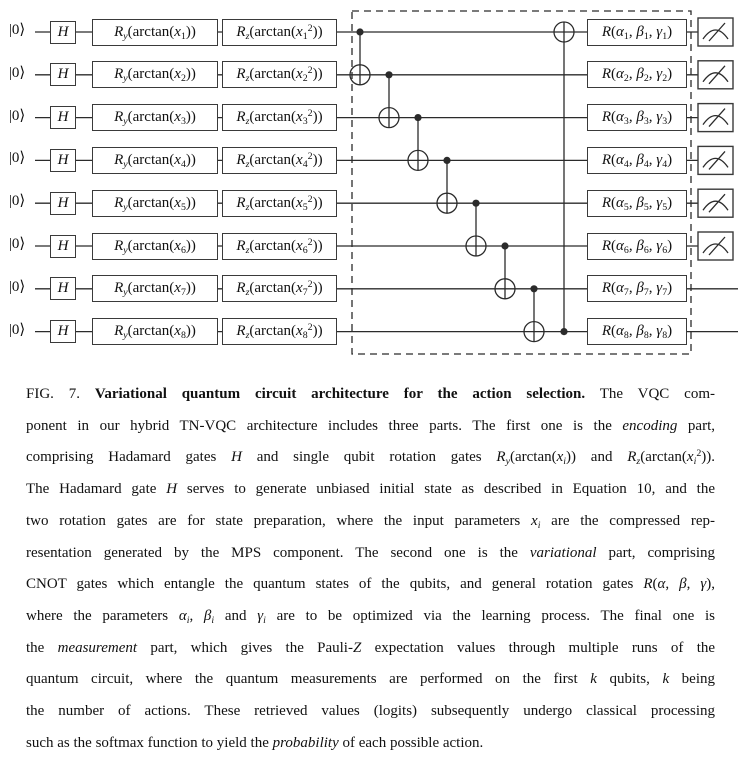 This screenshot has width=741, height=759. I want to click on rz-rotation-gate: Rz(arctan(x42)), so click(279, 160).